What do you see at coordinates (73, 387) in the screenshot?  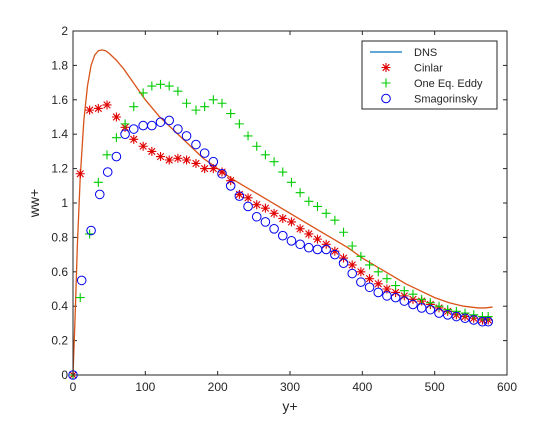 I see `x-tick-label: 0` at bounding box center [73, 387].